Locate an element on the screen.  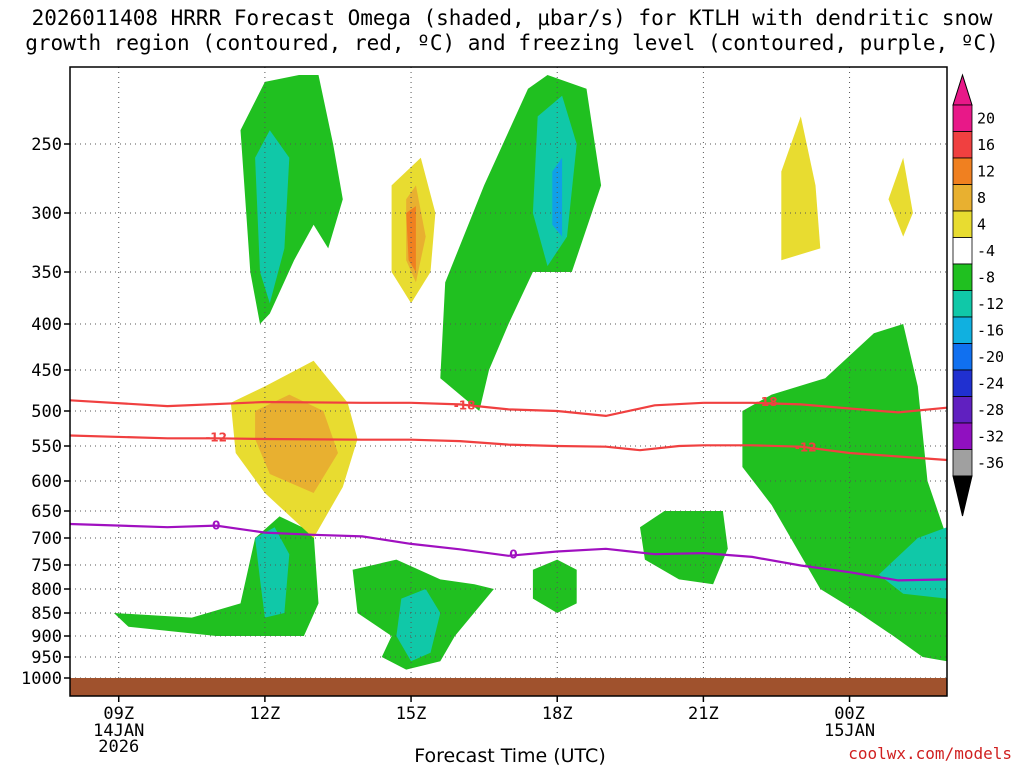
omega-region-mid-cell-18z is located at coordinates (554, 586).